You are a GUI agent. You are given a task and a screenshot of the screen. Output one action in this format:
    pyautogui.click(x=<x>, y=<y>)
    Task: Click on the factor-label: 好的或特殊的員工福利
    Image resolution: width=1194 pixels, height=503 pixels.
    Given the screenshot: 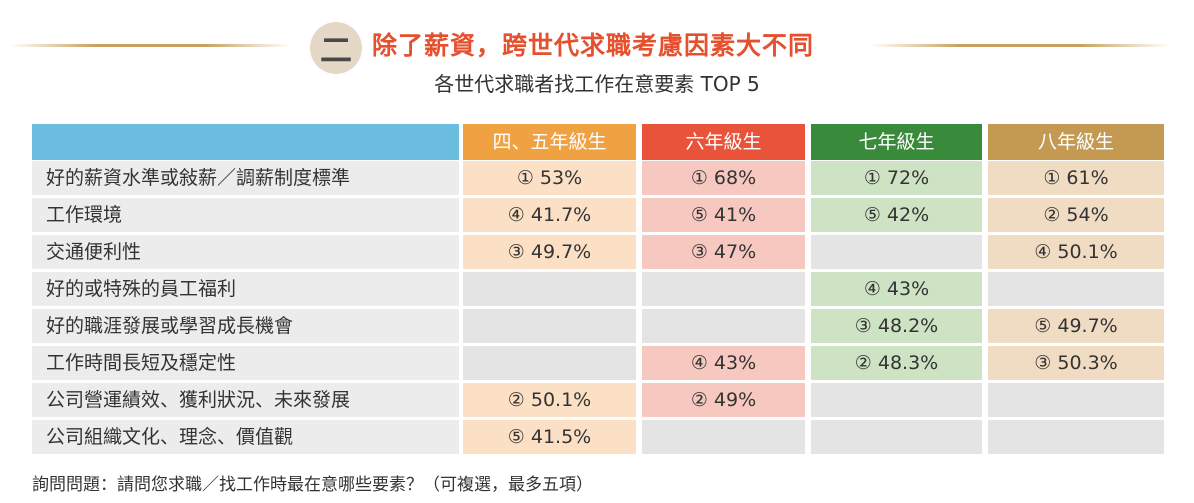 What is the action you would take?
    pyautogui.click(x=245, y=289)
    